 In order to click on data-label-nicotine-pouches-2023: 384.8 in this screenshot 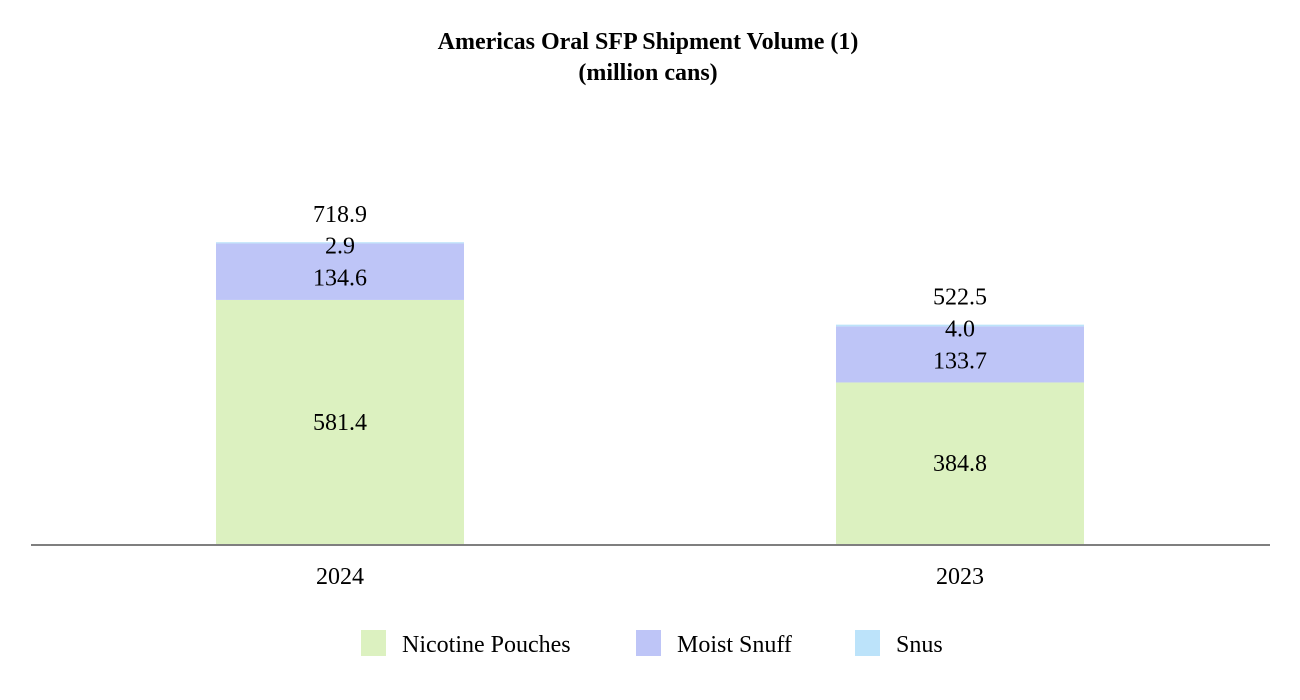, I will do `click(960, 464)`.